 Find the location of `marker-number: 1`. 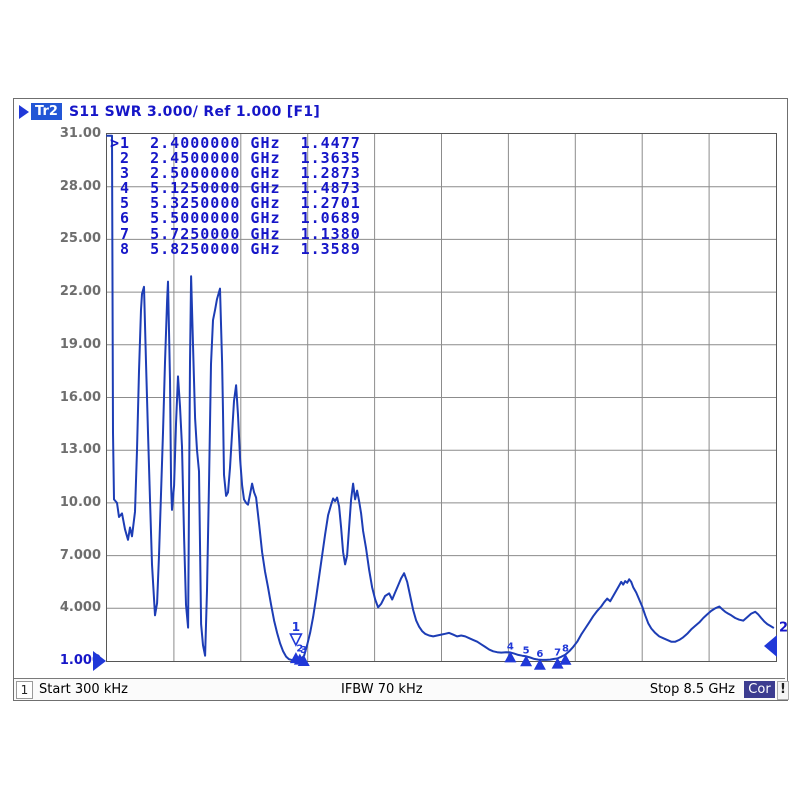

marker-number: 1 is located at coordinates (296, 627).